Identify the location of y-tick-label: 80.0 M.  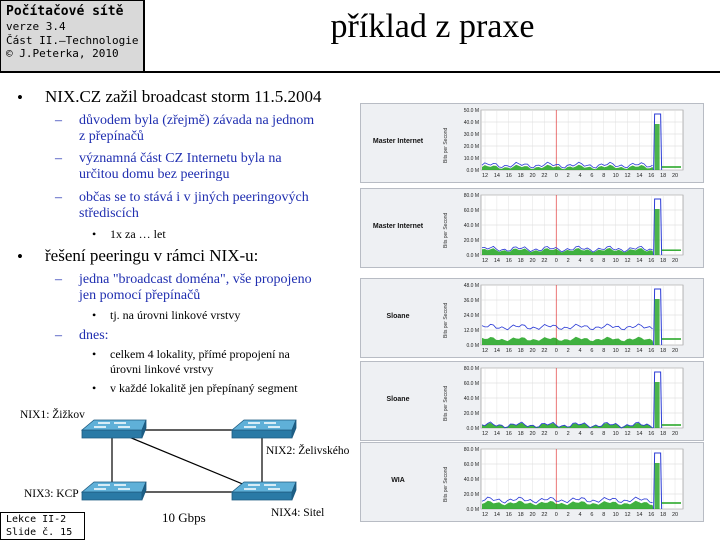
(471, 369).